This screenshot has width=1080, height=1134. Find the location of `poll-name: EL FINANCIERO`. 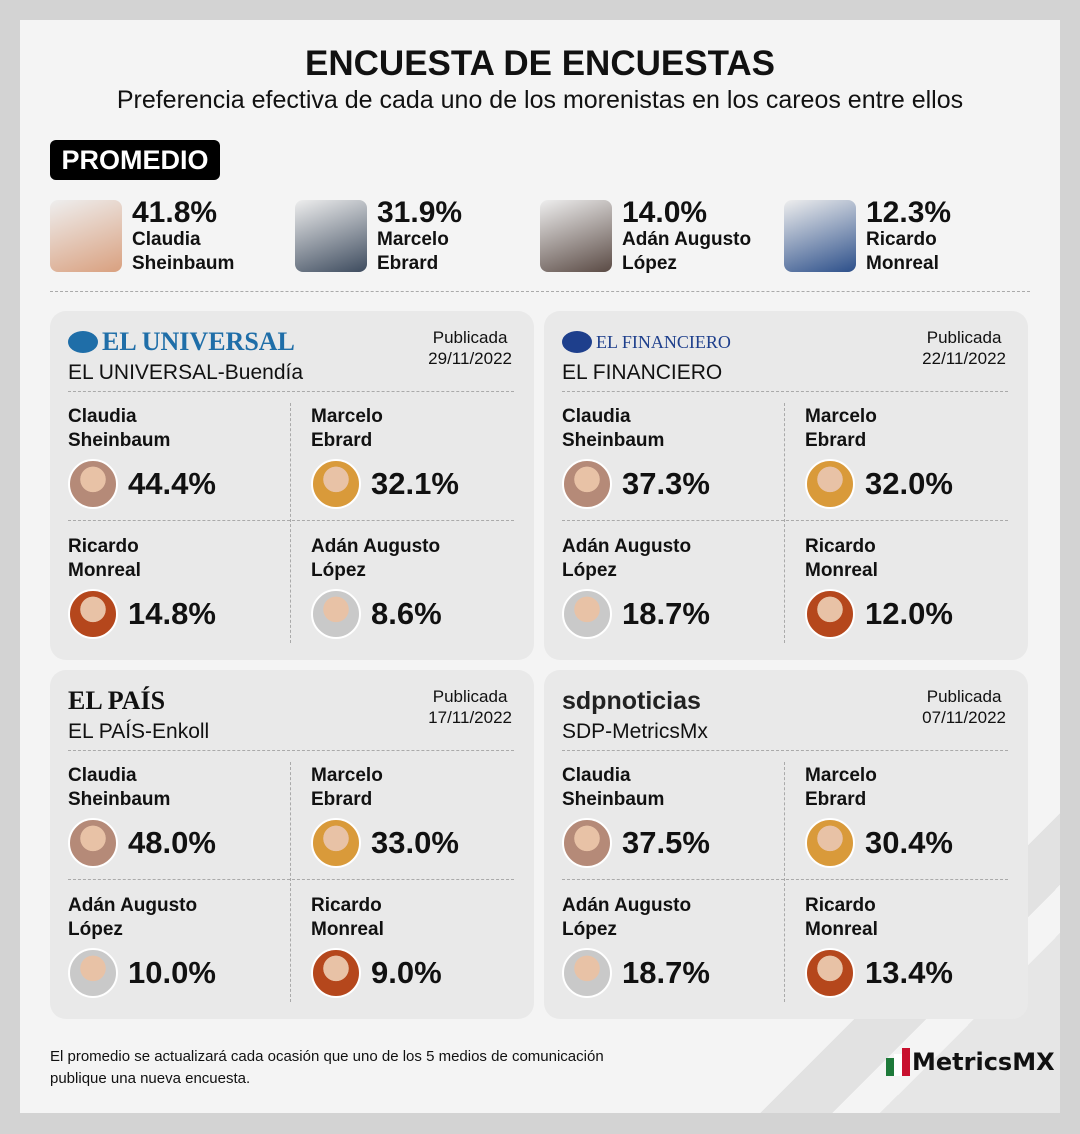

poll-name: EL FINANCIERO is located at coordinates (642, 372).